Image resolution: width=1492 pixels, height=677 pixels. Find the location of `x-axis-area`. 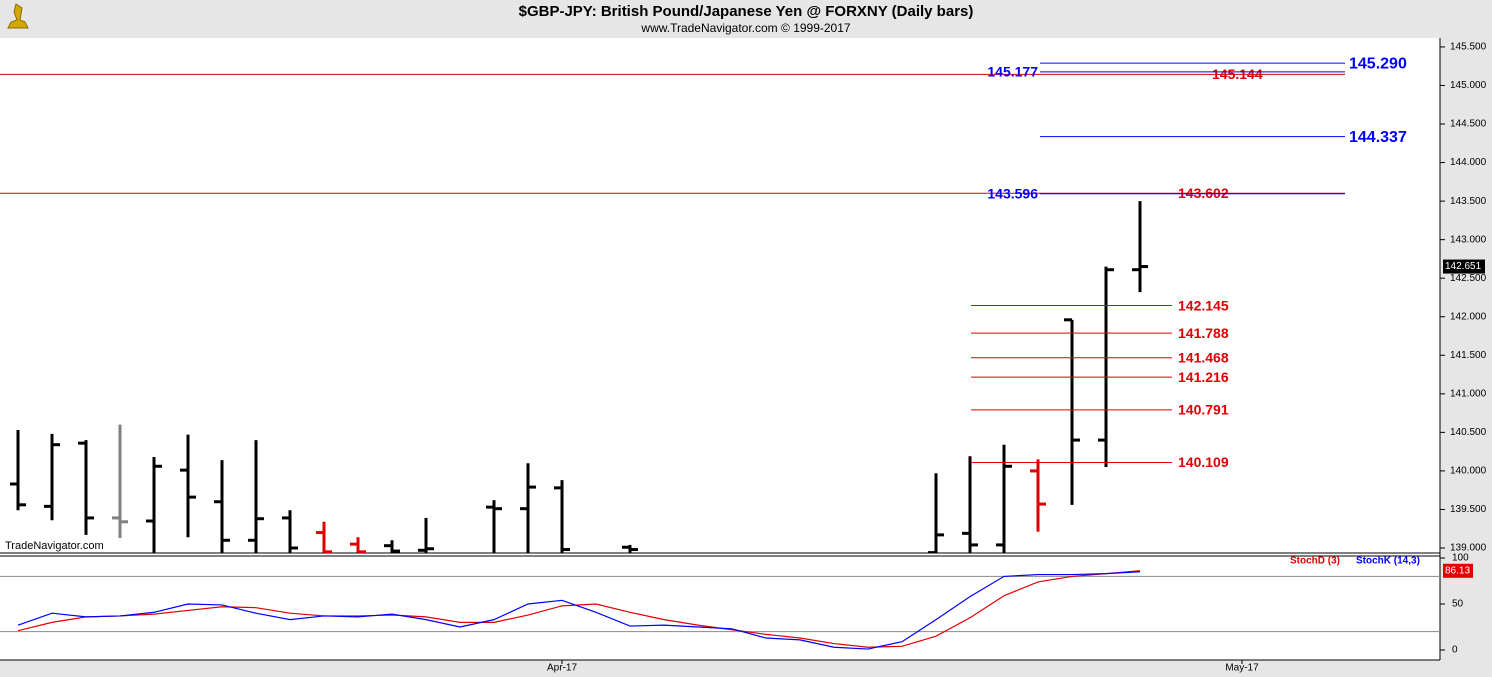

x-axis-area is located at coordinates (720, 668).